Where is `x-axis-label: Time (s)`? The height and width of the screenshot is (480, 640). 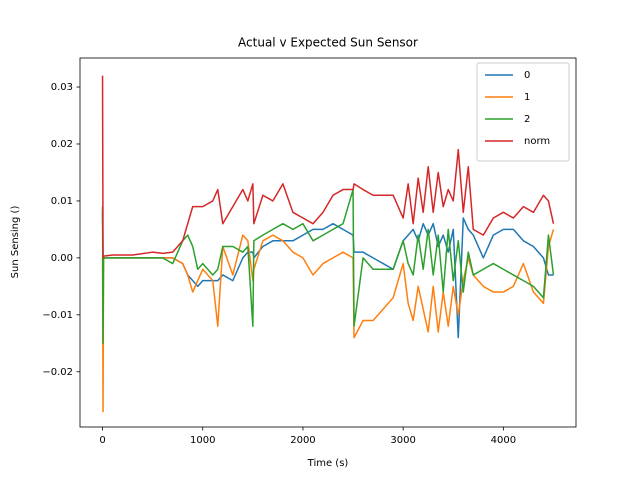 x-axis-label: Time (s) is located at coordinates (328, 463).